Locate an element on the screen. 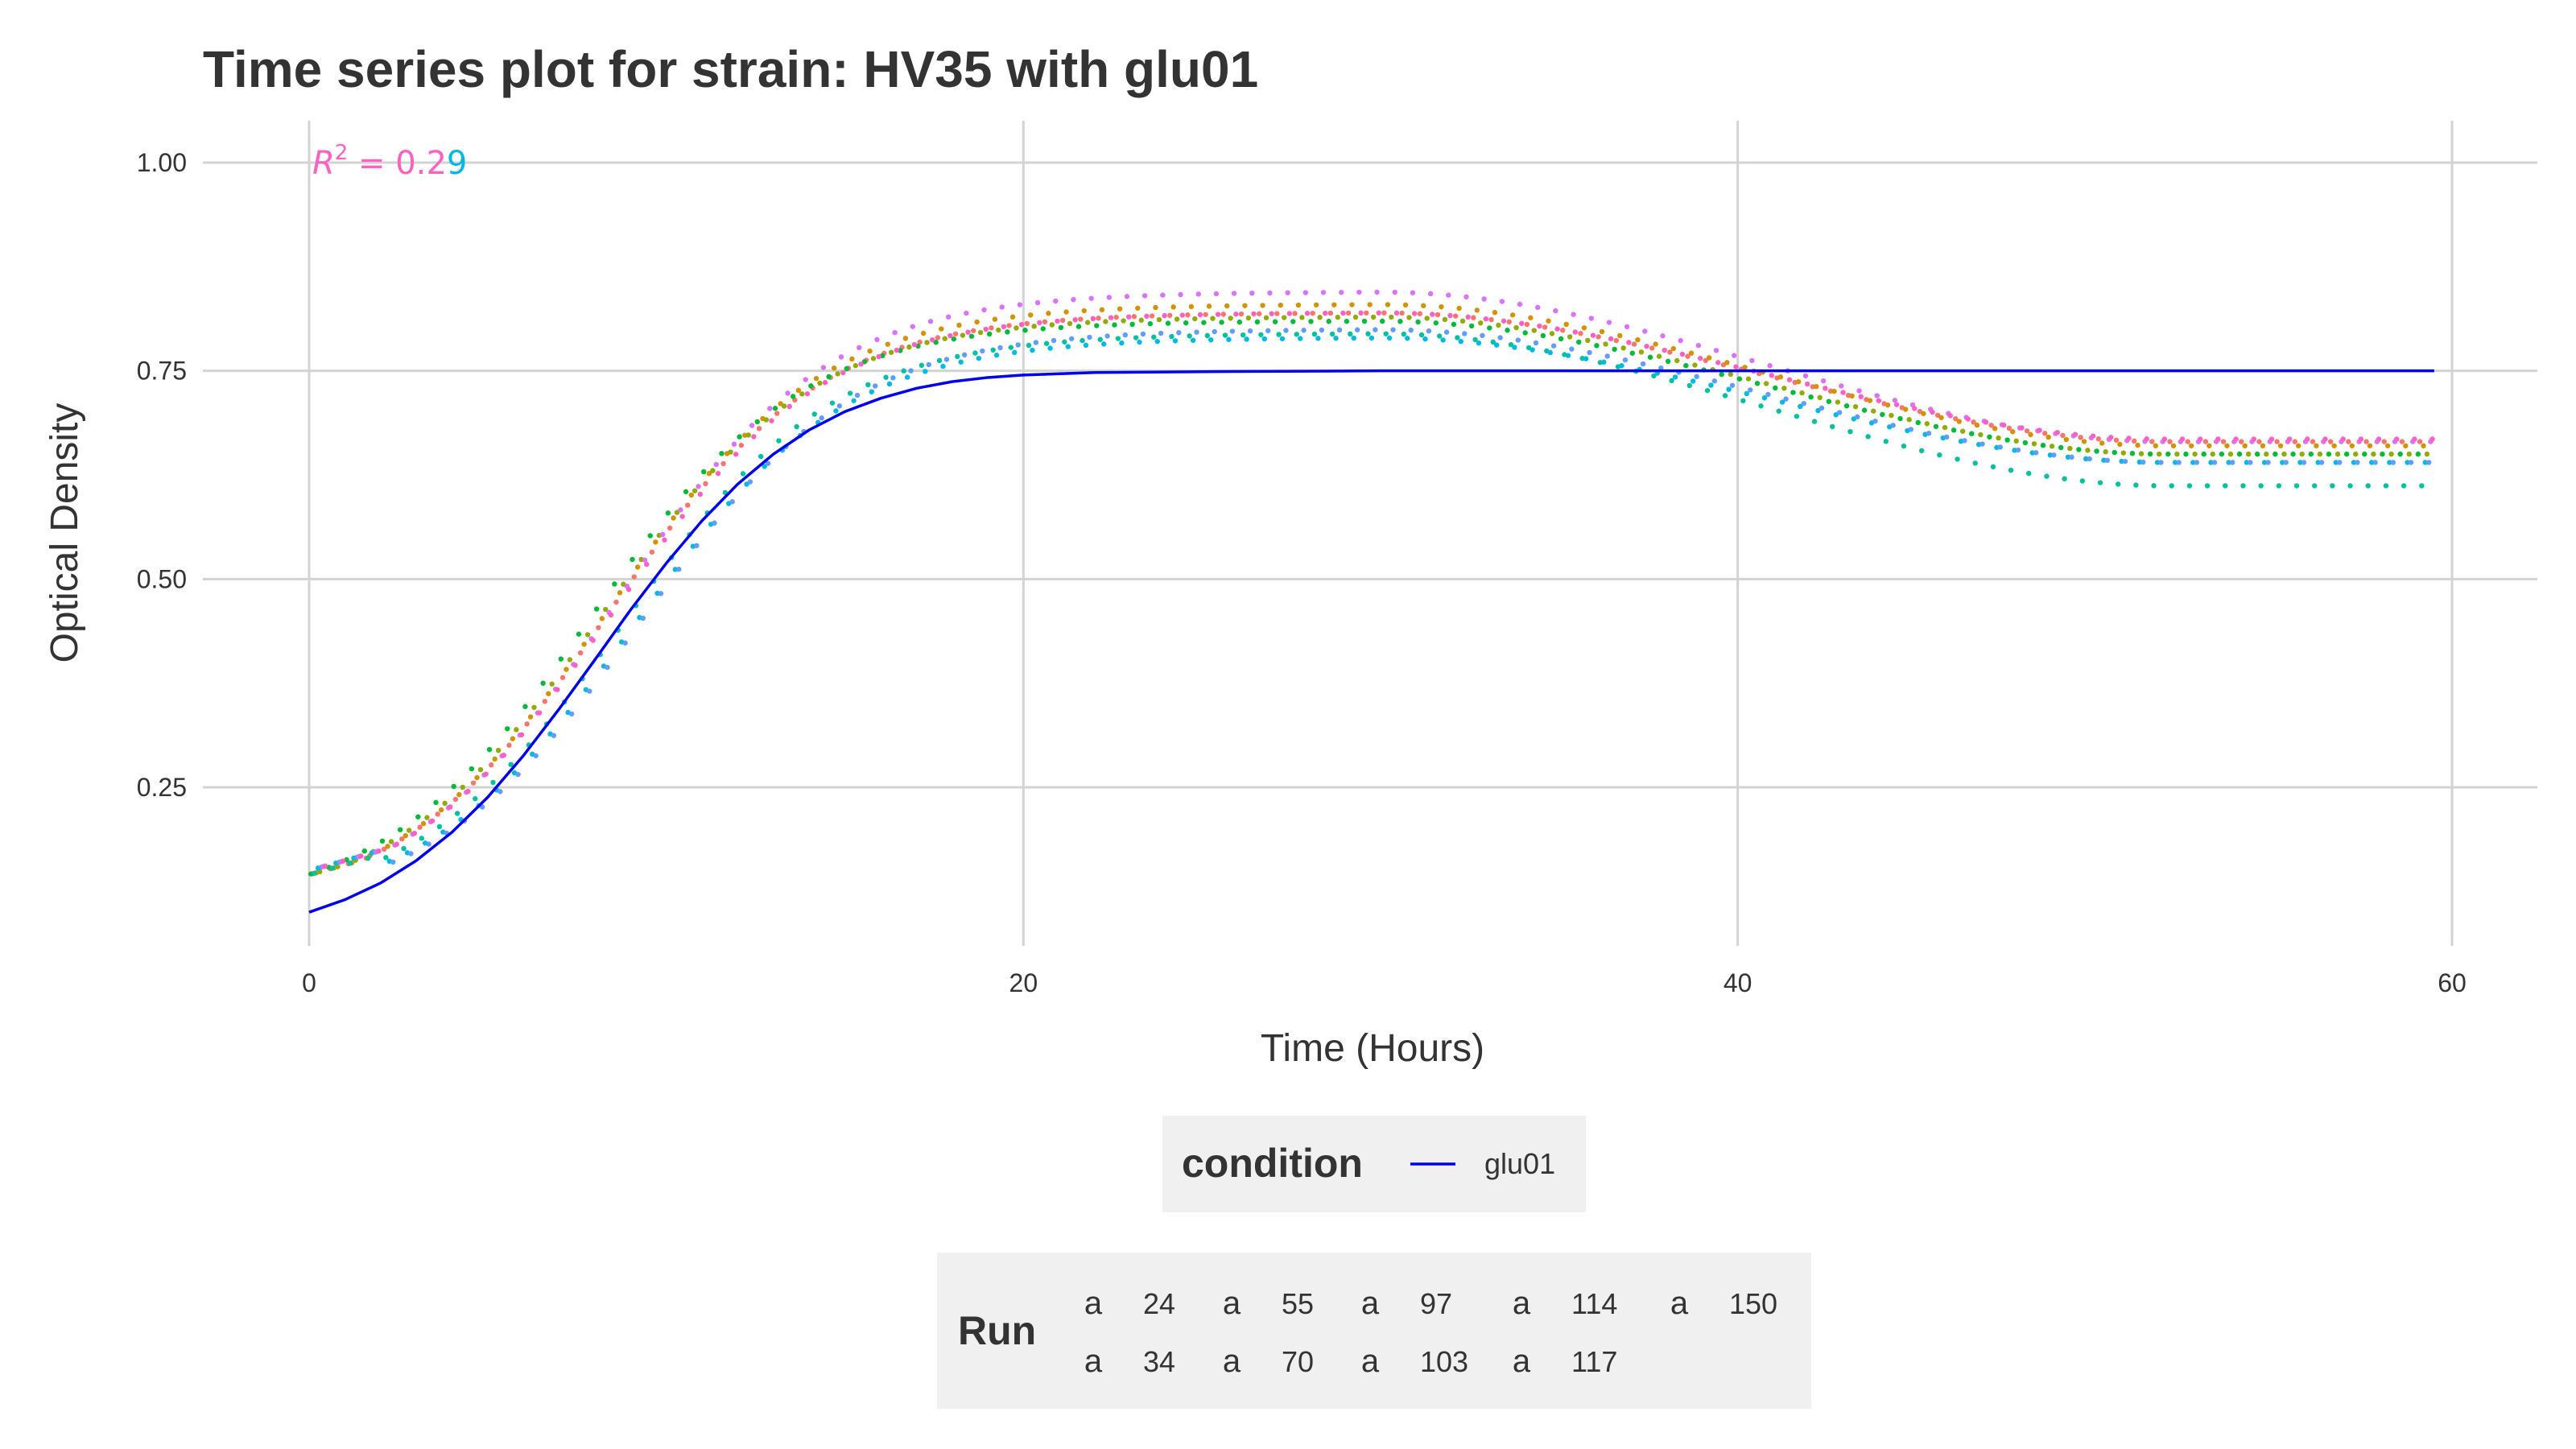 Image resolution: width=2576 pixels, height=1449 pixels. run-legend-key-117: a is located at coordinates (1522, 1361).